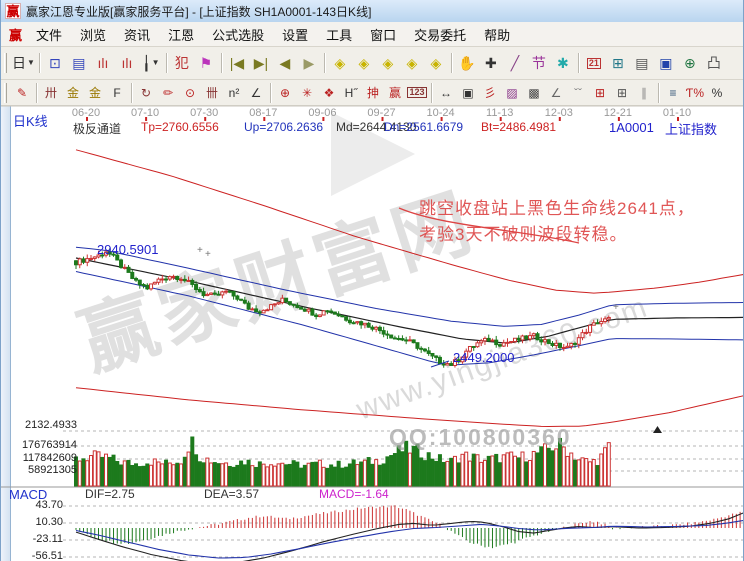 This screenshot has height=561, width=744. Describe the element at coordinates (713, 63) in the screenshot. I see `print-tool-icon: 凸` at that location.